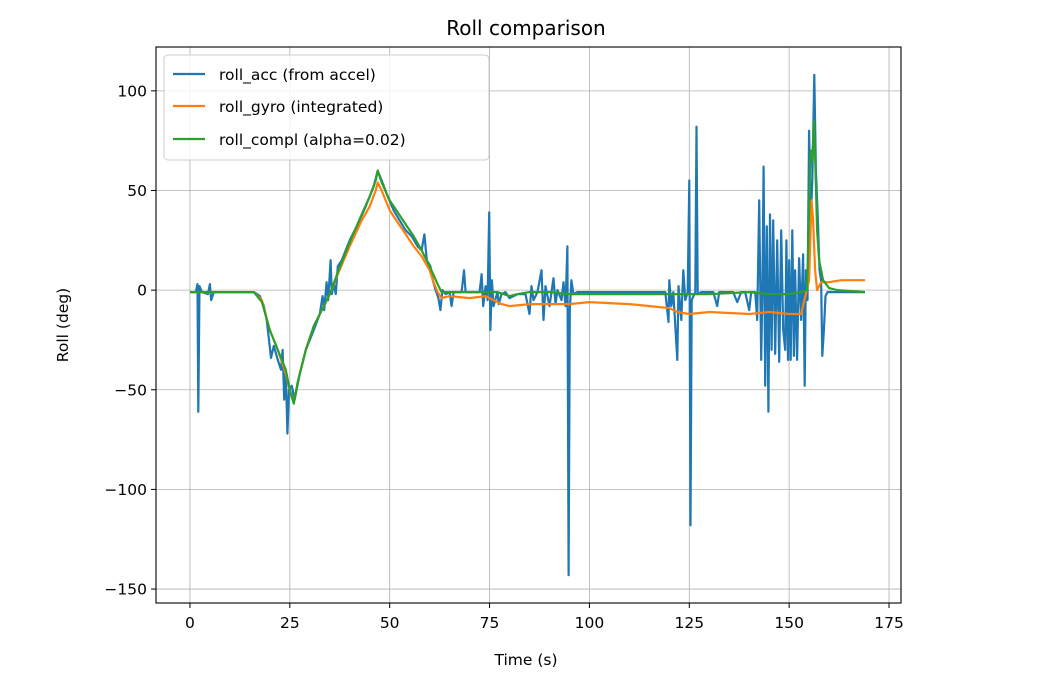 This screenshot has height=679, width=1053. I want to click on chart-title: Roll comparison, so click(525, 28).